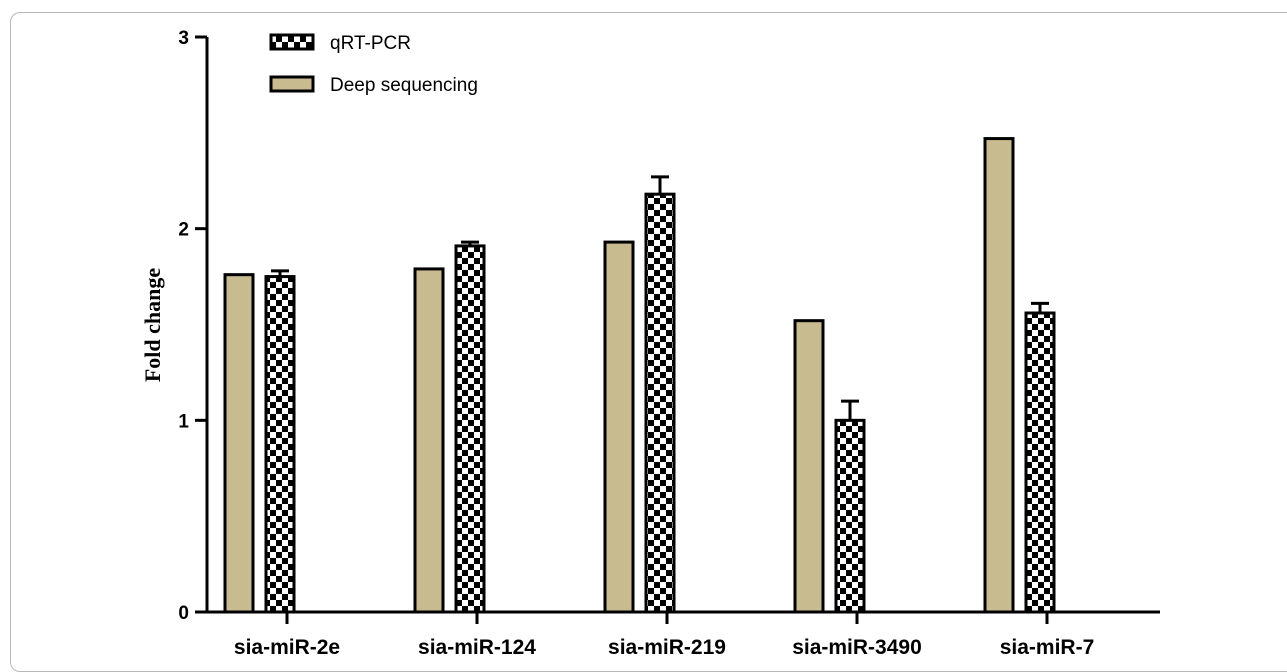  Describe the element at coordinates (192, 326) in the screenshot. I see `y-ticks: 0 1 2 3` at that location.